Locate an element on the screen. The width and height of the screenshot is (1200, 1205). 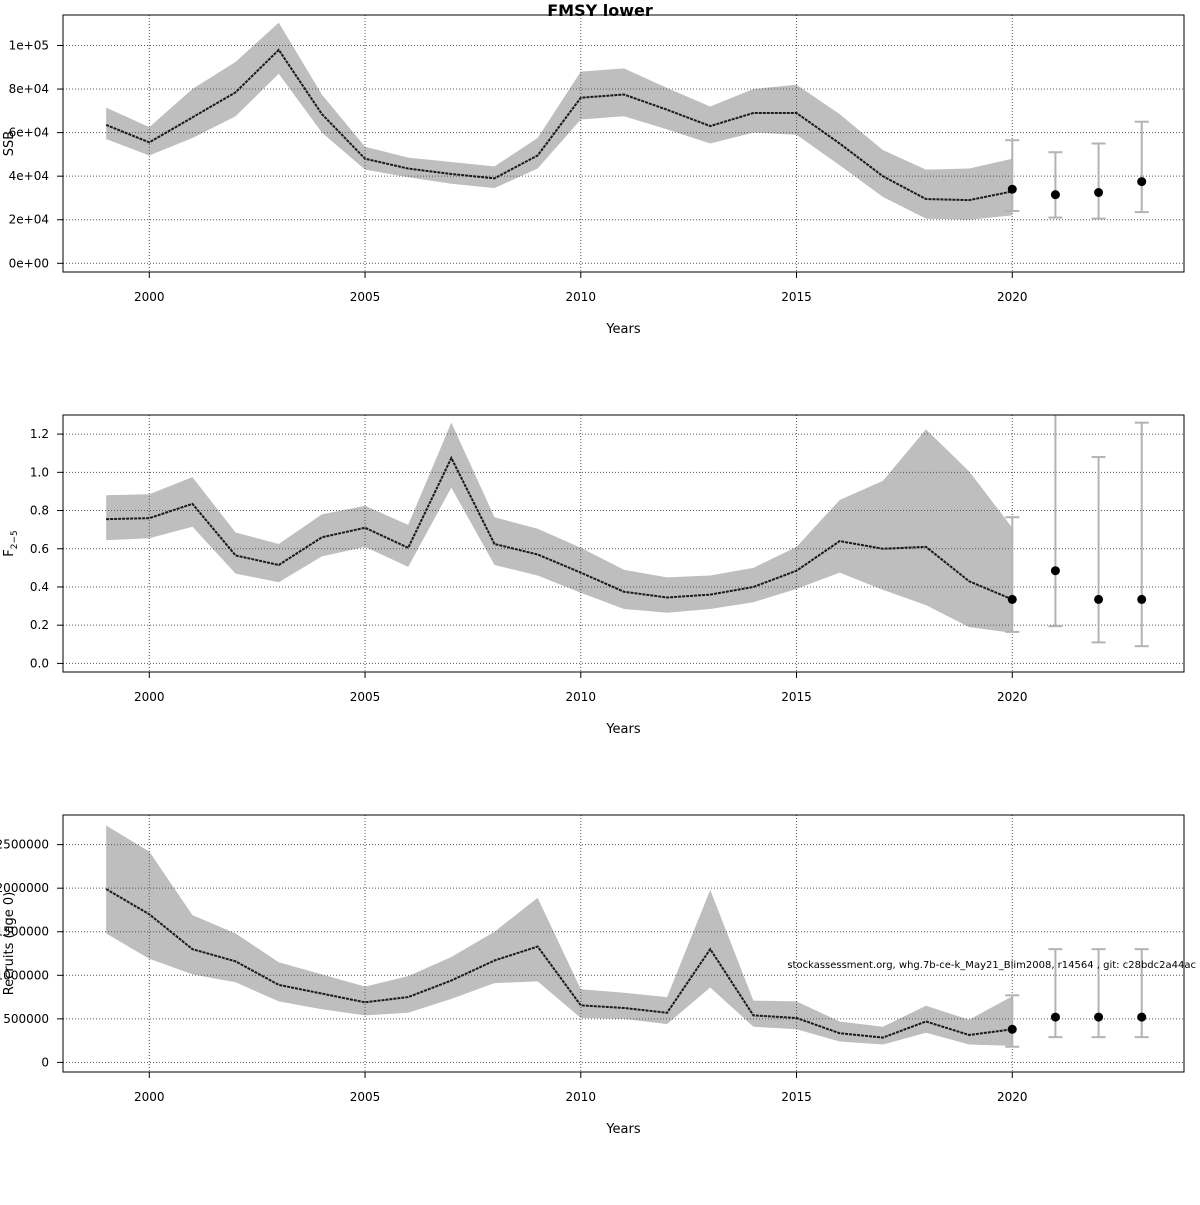
recruits-confidence-band is located at coordinates (559, 935).